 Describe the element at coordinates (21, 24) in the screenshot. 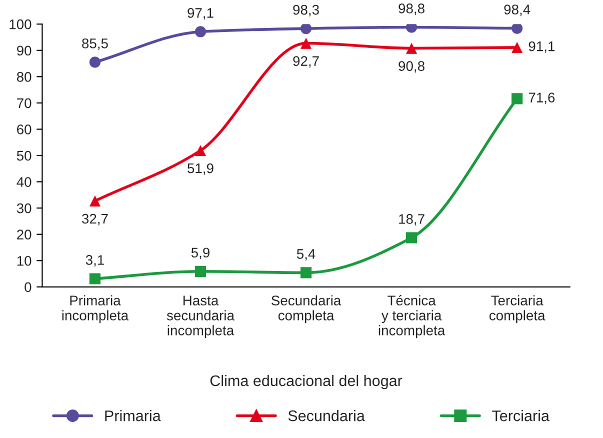

I see `y-tick-label: 100` at that location.